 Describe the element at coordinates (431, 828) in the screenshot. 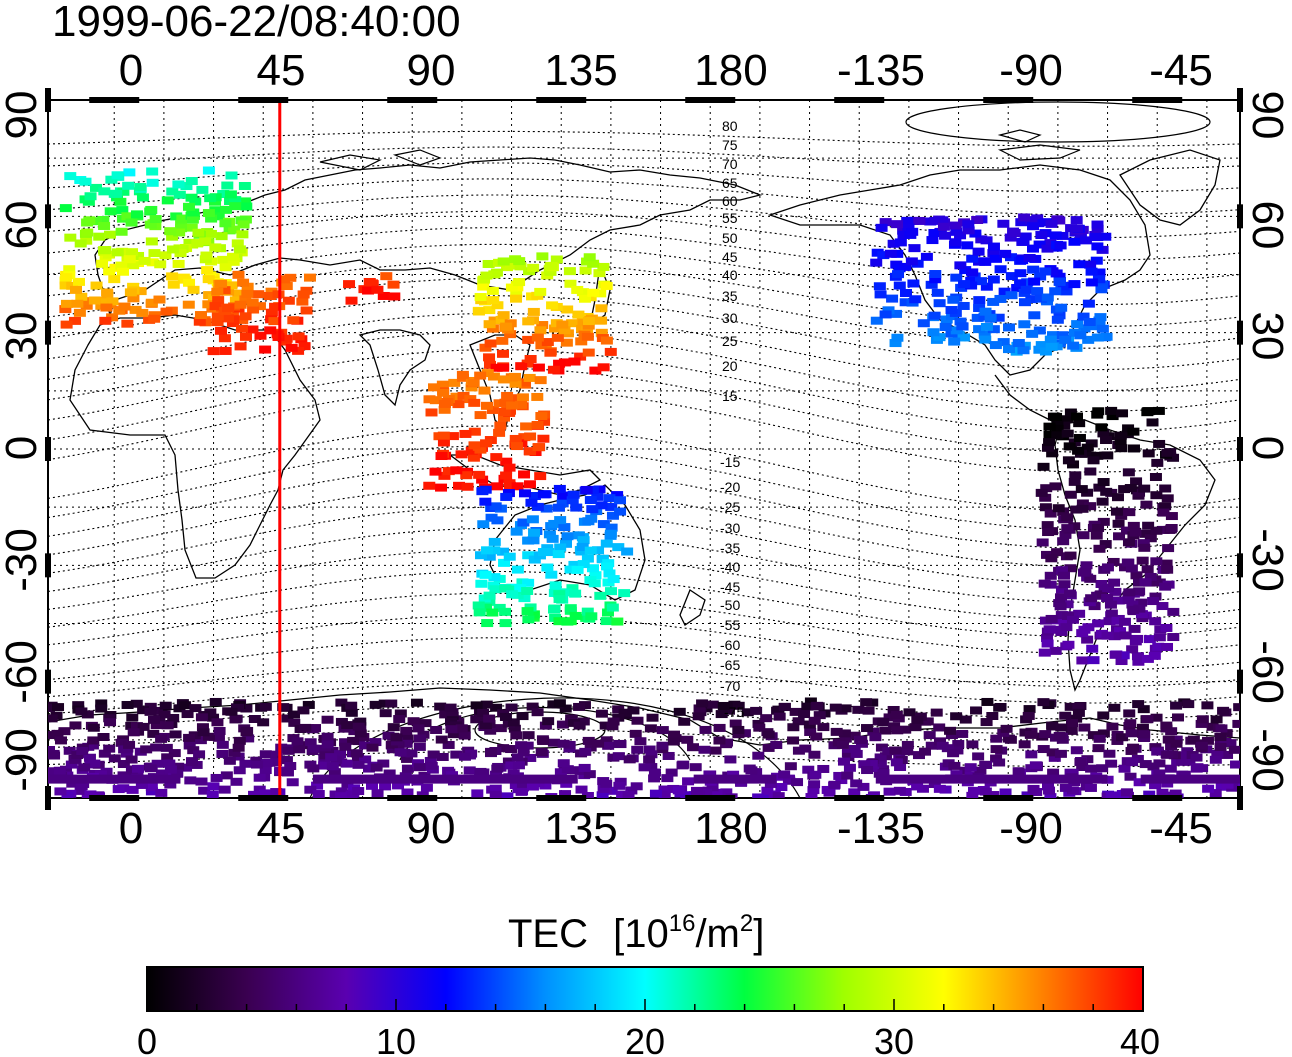

I see `lon-bottom-2: 90` at that location.